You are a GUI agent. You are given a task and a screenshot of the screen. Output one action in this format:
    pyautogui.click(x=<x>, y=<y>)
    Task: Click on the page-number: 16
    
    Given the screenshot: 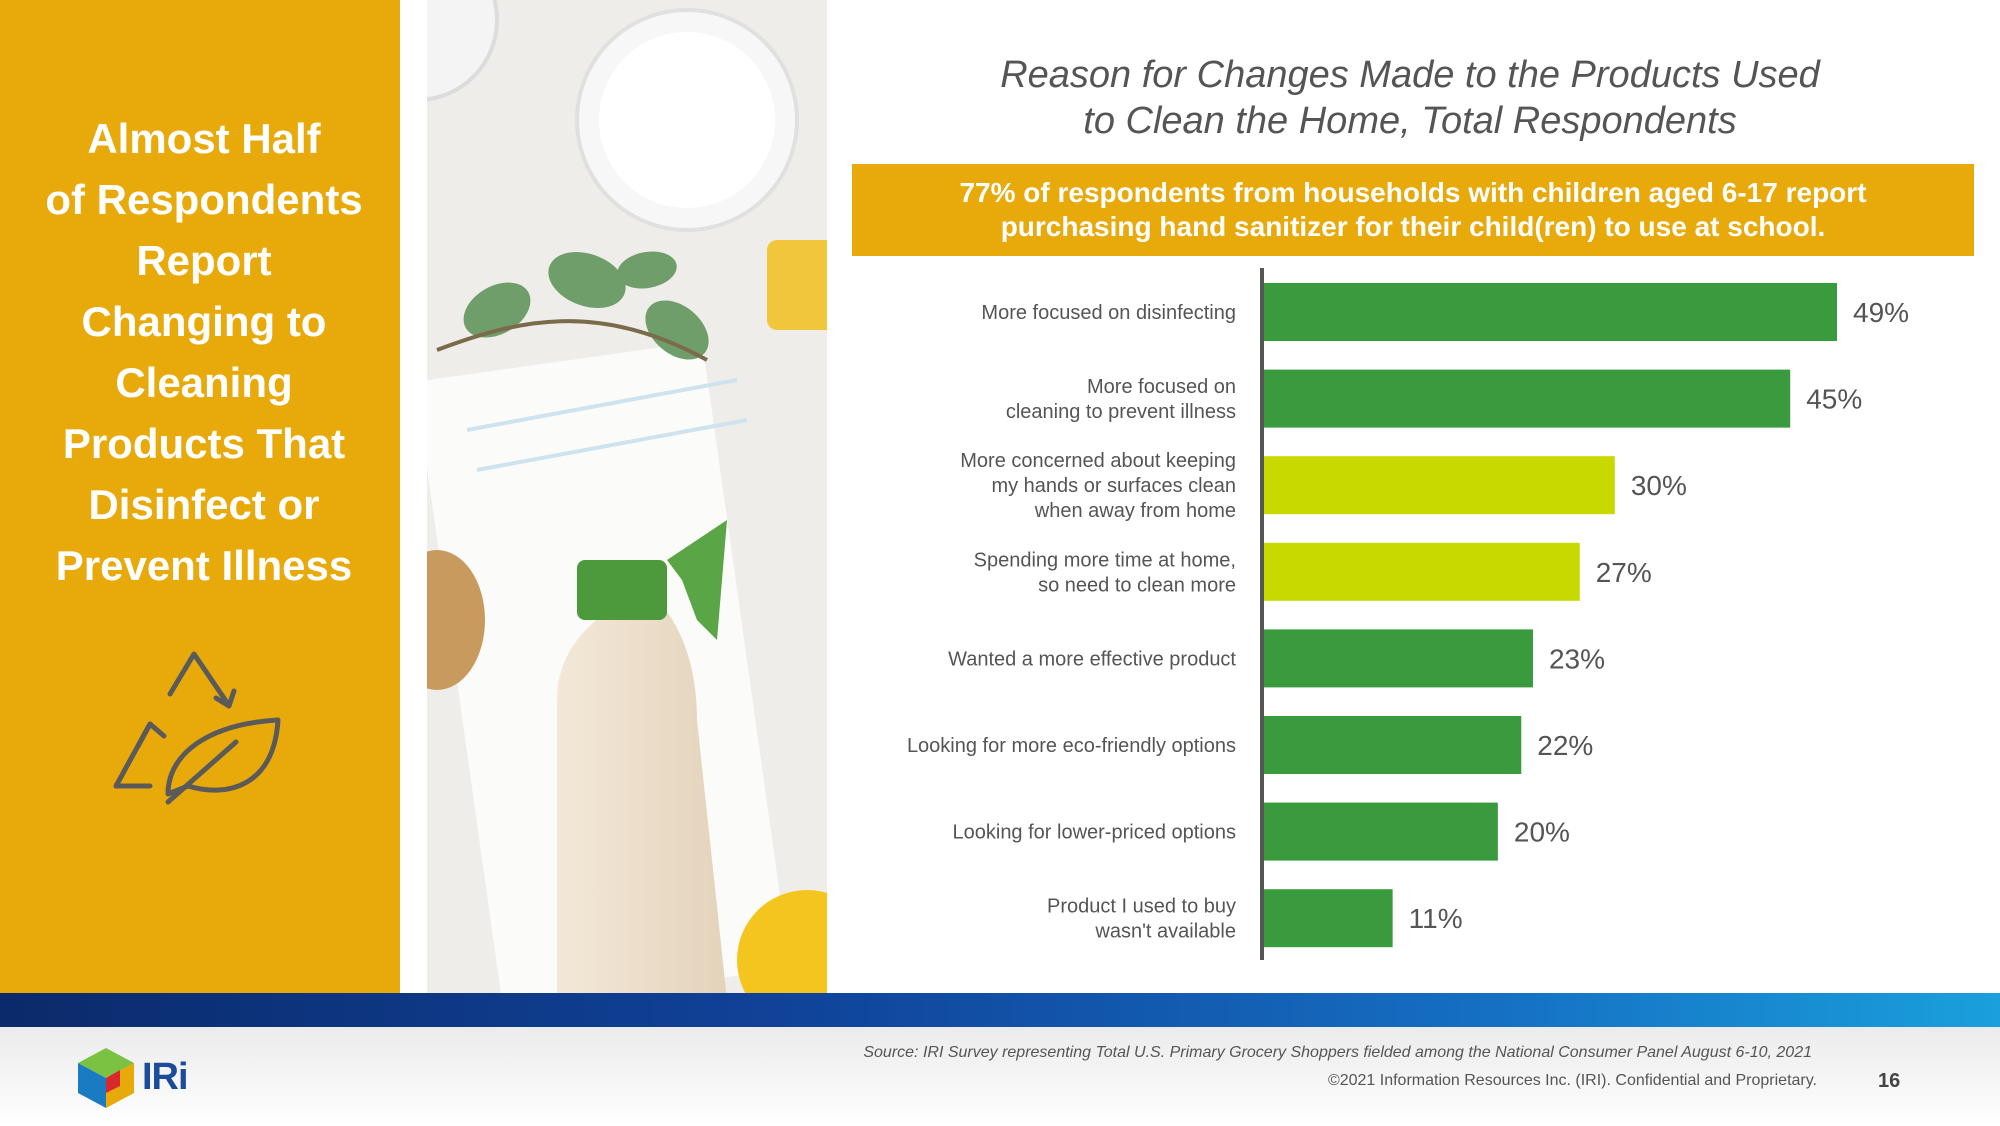 What is the action you would take?
    pyautogui.click(x=1889, y=1081)
    